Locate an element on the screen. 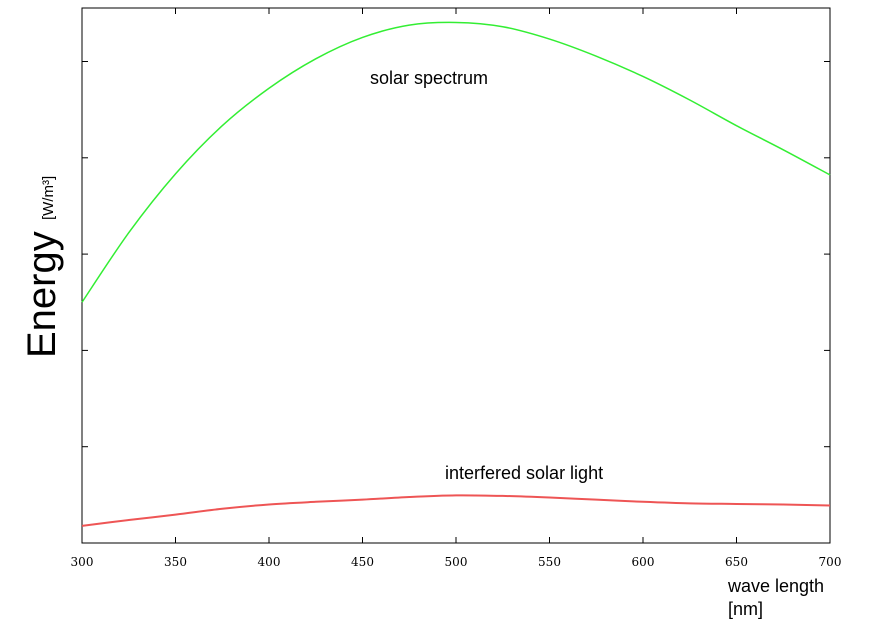 The height and width of the screenshot is (631, 886). x-tick-label: 500 is located at coordinates (456, 562).